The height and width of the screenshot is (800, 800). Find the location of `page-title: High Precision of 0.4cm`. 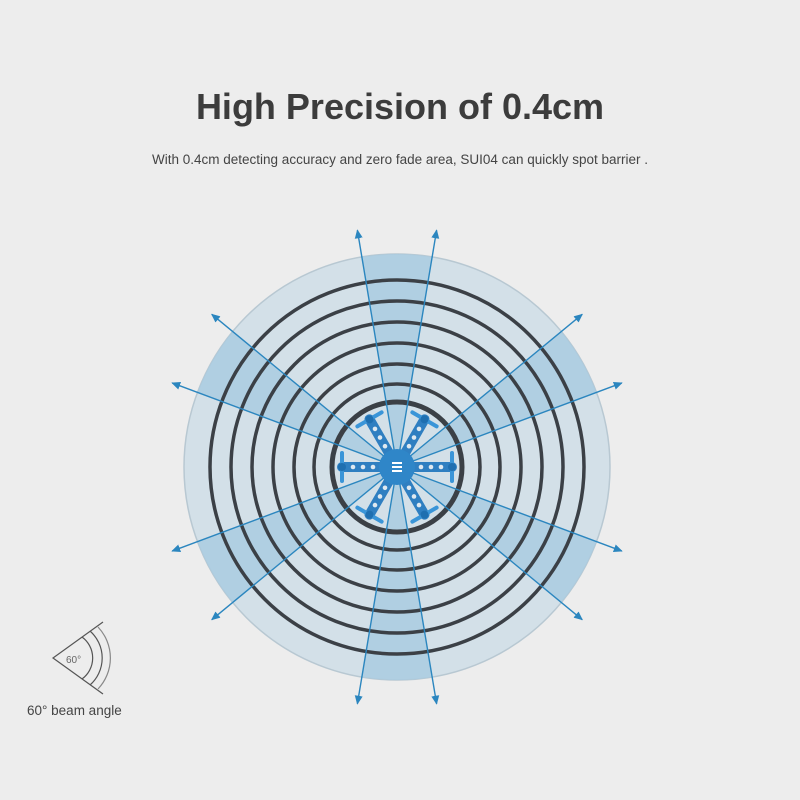

page-title: High Precision of 0.4cm is located at coordinates (400, 106).